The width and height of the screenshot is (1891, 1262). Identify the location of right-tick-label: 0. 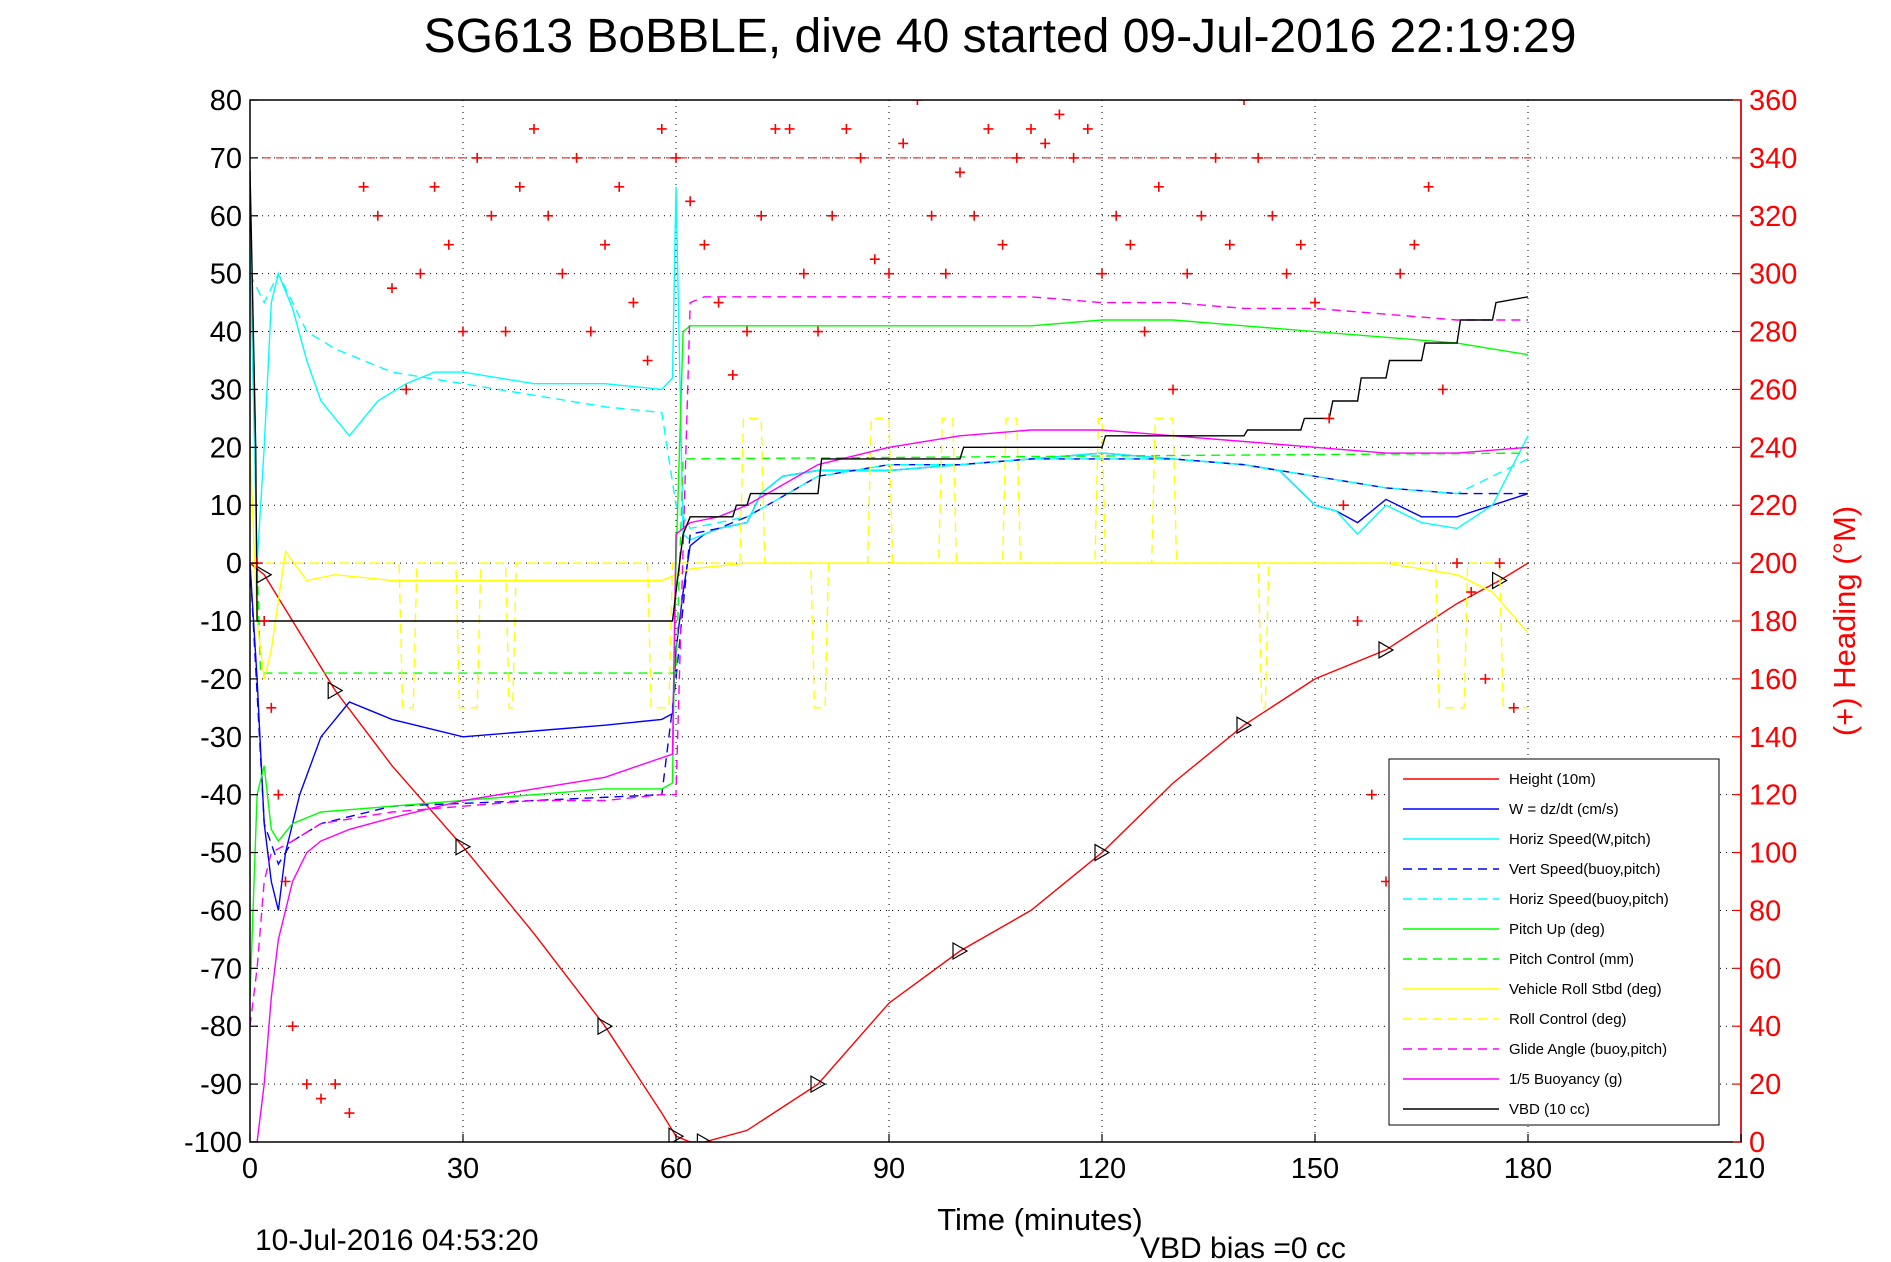
(1757, 1143).